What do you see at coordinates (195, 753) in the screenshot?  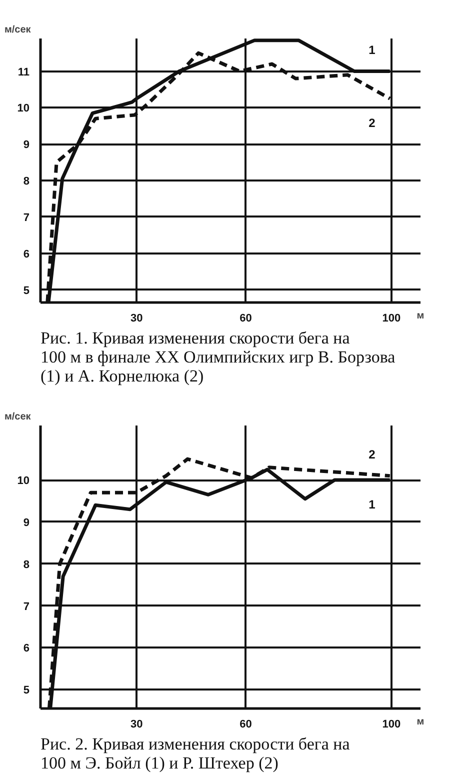 I see `text: Рис. 2. Кривая изменения скорости бега на 100 м Э. Бойл (1) и Р. Штехер (2)` at bounding box center [195, 753].